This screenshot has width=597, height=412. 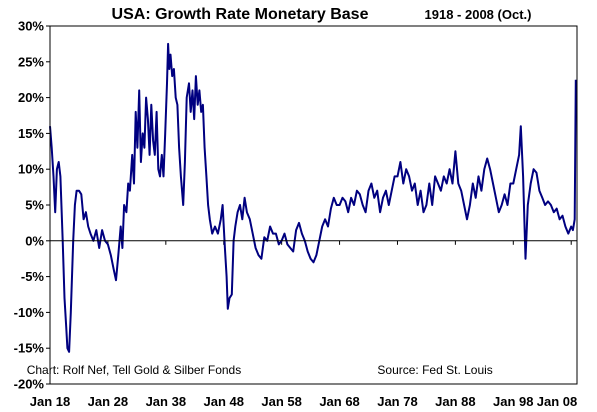 I want to click on y-tick-label: 30%, so click(x=31, y=26).